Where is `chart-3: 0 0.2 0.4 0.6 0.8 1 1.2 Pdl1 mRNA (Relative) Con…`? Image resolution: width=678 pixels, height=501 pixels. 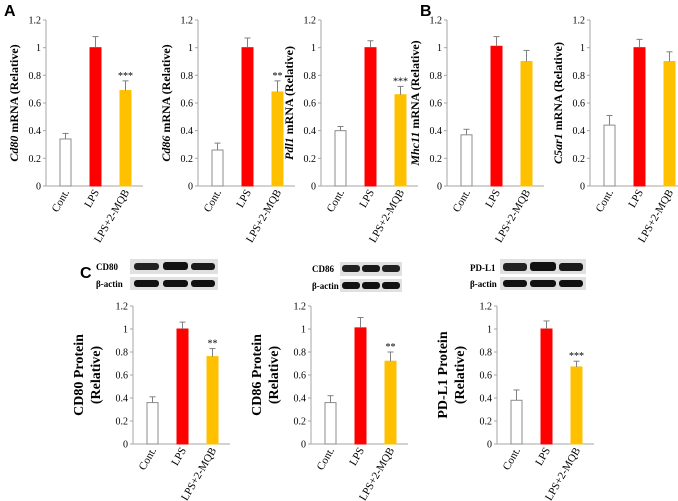 chart-3: 0 0.2 0.4 0.6 0.8 1 1.2 Pdl1 mRNA (Relative) Con… is located at coordinates (350, 130).